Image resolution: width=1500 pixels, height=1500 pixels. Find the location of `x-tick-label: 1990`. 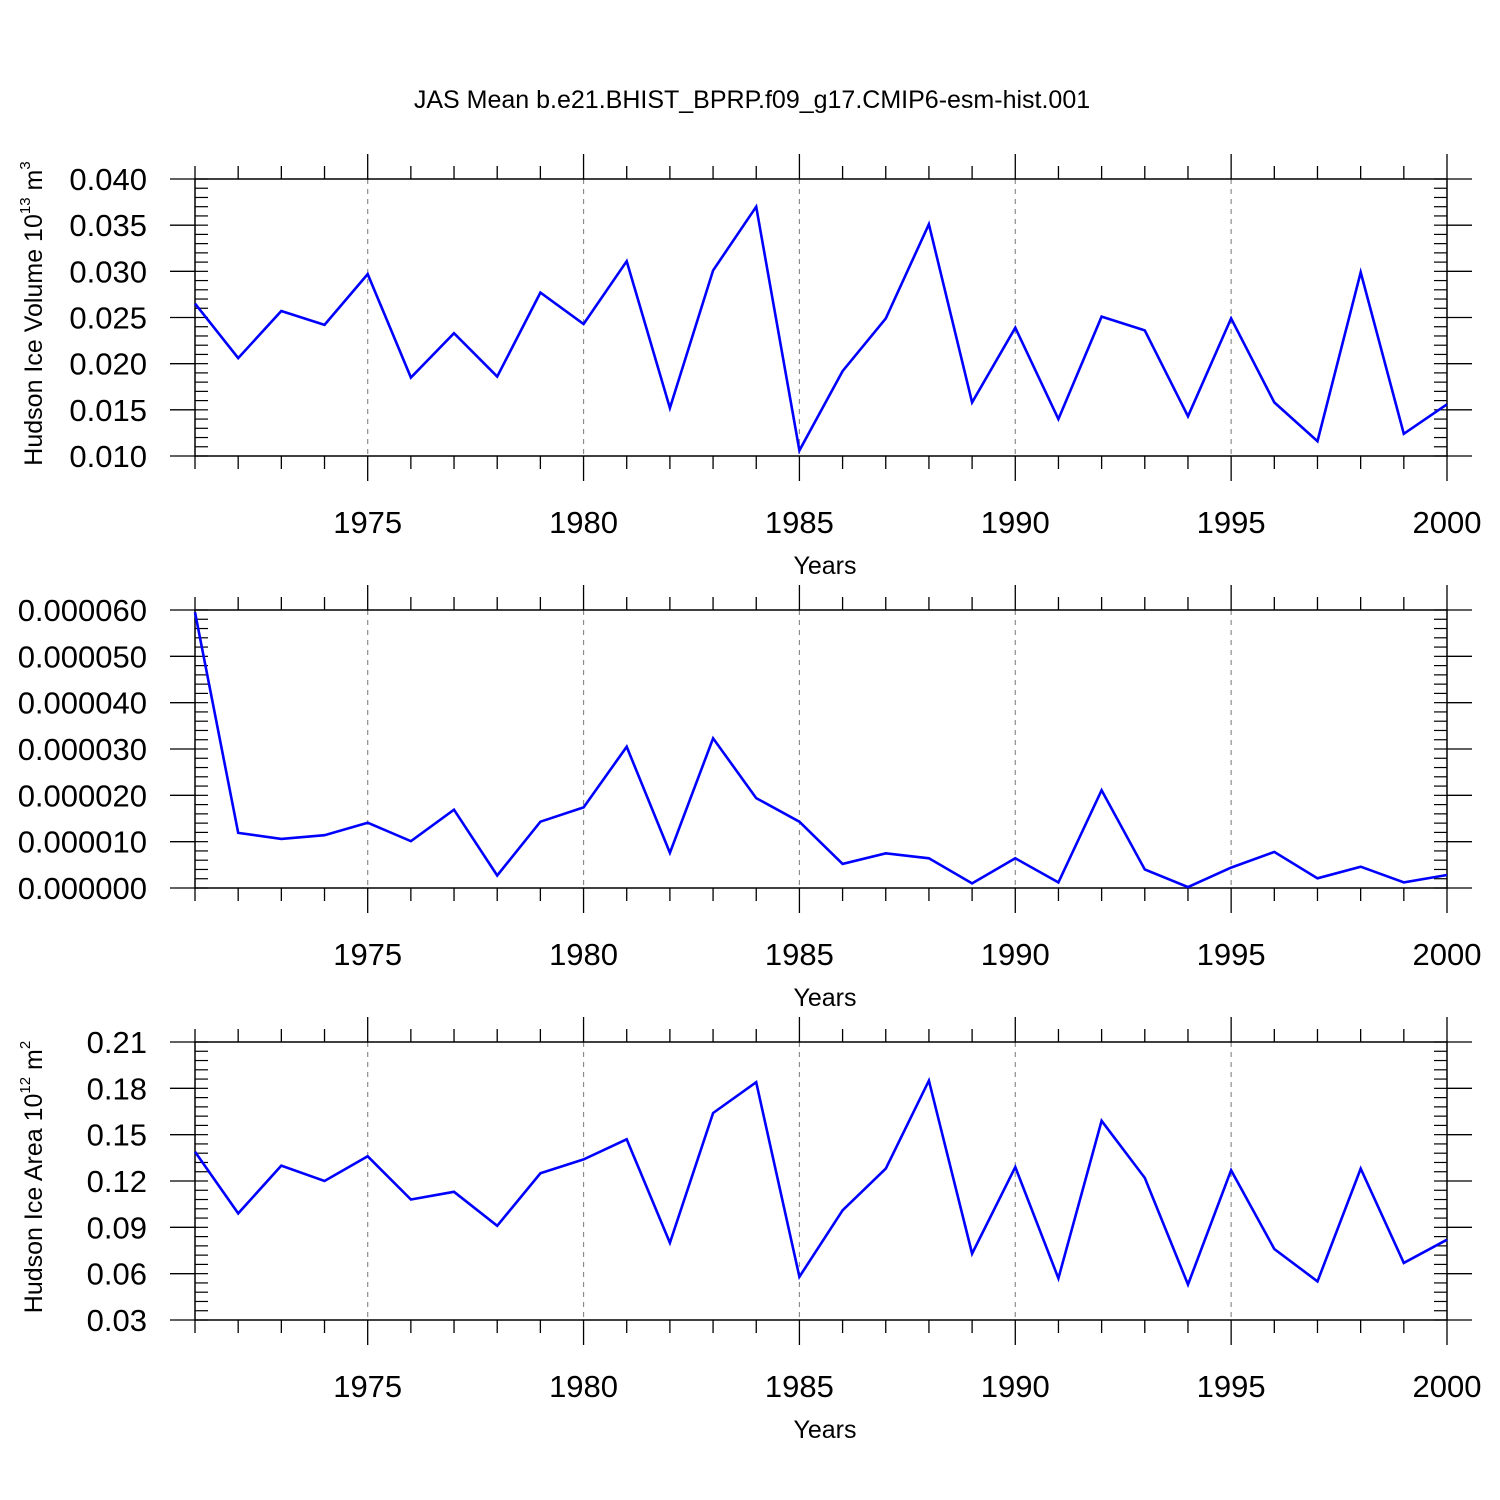

x-tick-label: 1990 is located at coordinates (1015, 522).